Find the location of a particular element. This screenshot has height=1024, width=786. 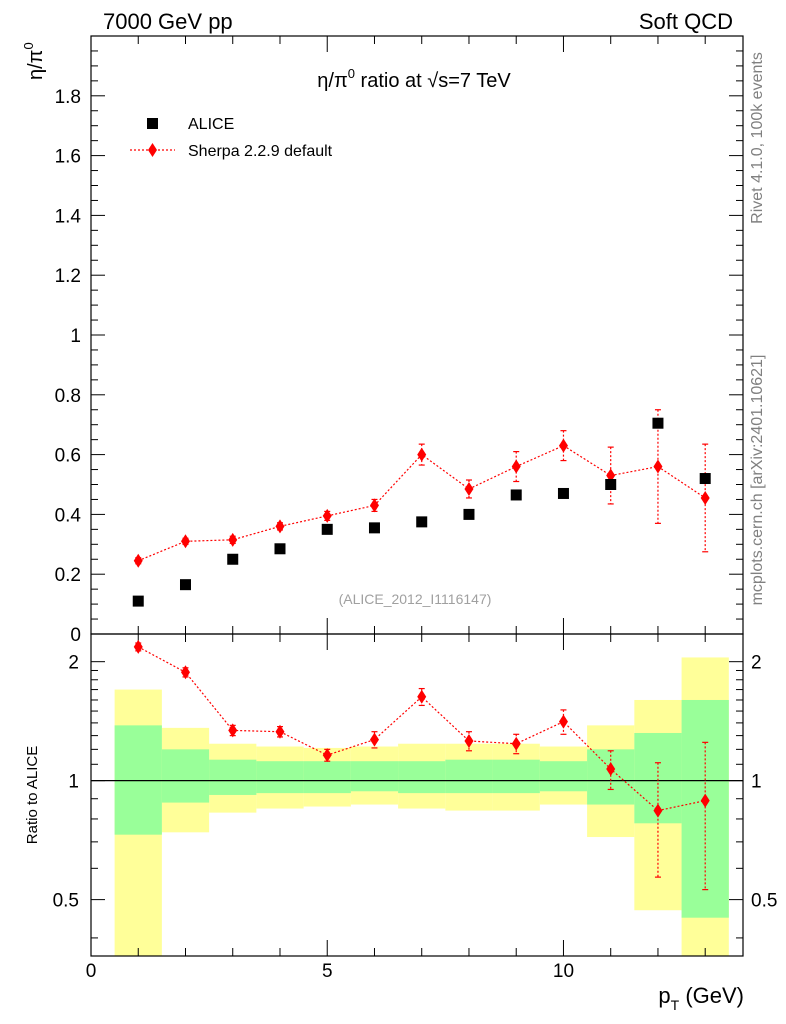

mc-series-line is located at coordinates (422, 503).